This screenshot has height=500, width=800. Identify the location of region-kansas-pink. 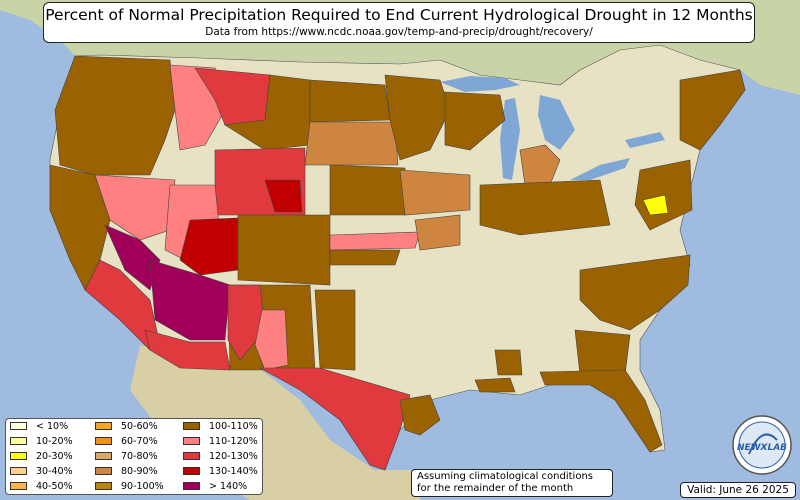
(375, 241).